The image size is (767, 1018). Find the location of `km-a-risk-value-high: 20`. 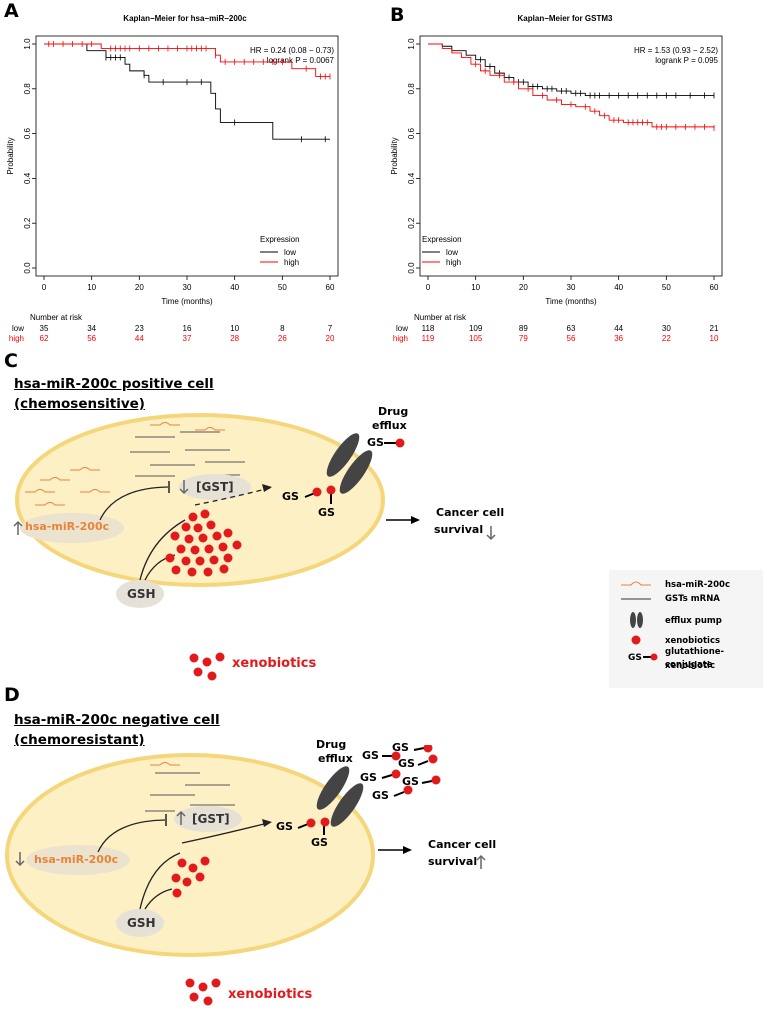

km-a-risk-value-high: 20 is located at coordinates (330, 338).